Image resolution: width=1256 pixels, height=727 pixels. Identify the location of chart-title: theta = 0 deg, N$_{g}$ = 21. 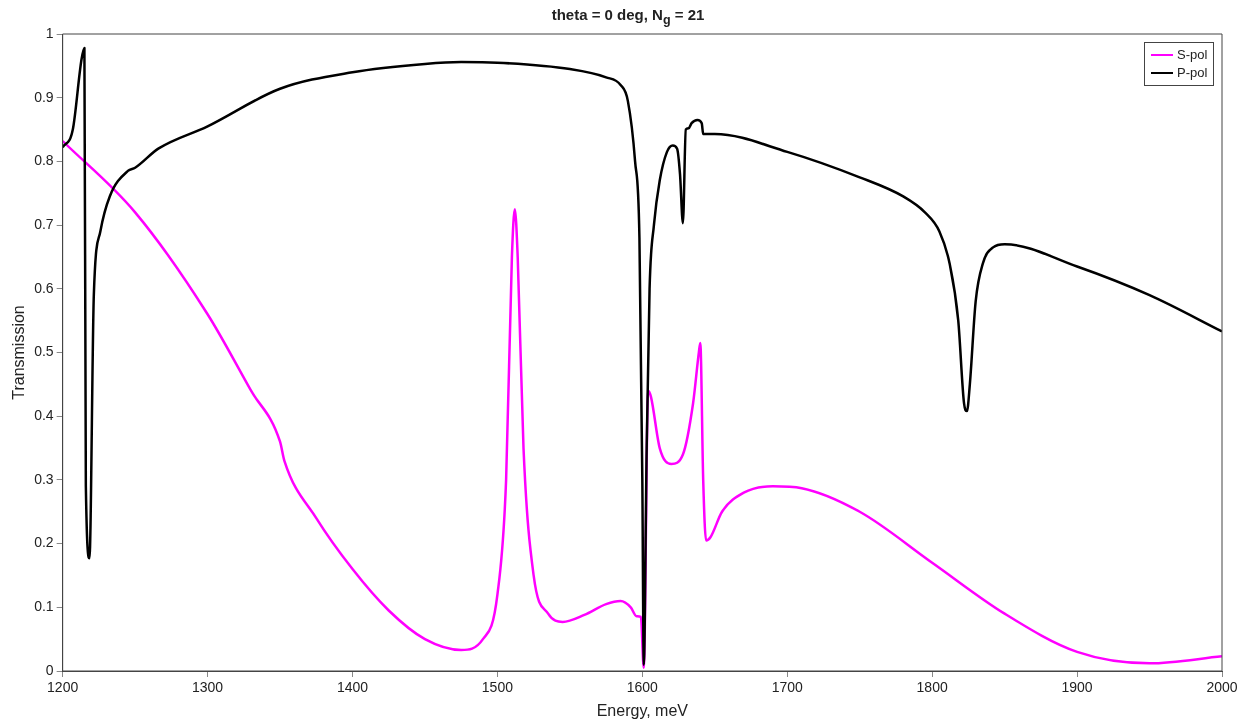
(628, 16).